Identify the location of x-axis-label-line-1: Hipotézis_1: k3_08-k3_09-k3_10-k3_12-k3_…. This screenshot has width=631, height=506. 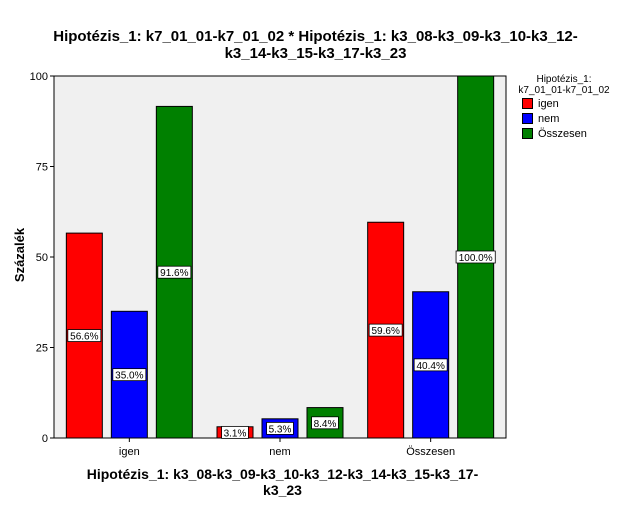
(282, 474).